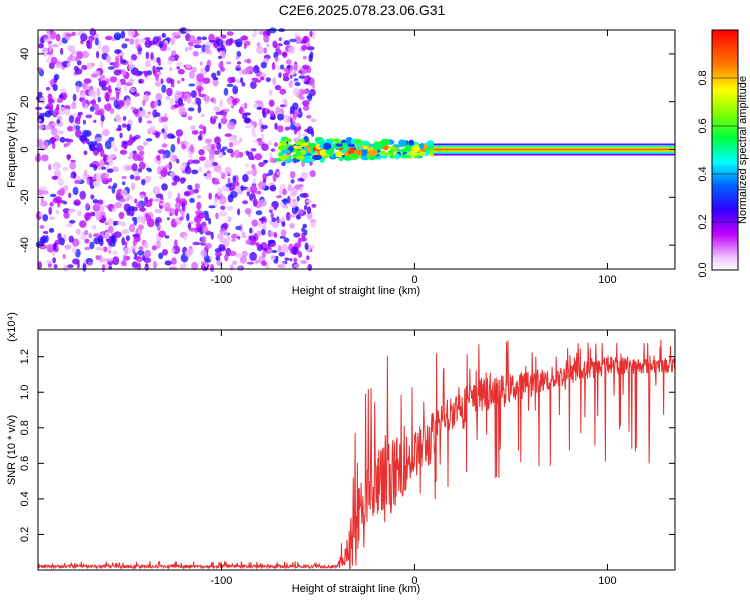  What do you see at coordinates (703, 221) in the screenshot?
I see `colorbar-tick-label: 0.2` at bounding box center [703, 221].